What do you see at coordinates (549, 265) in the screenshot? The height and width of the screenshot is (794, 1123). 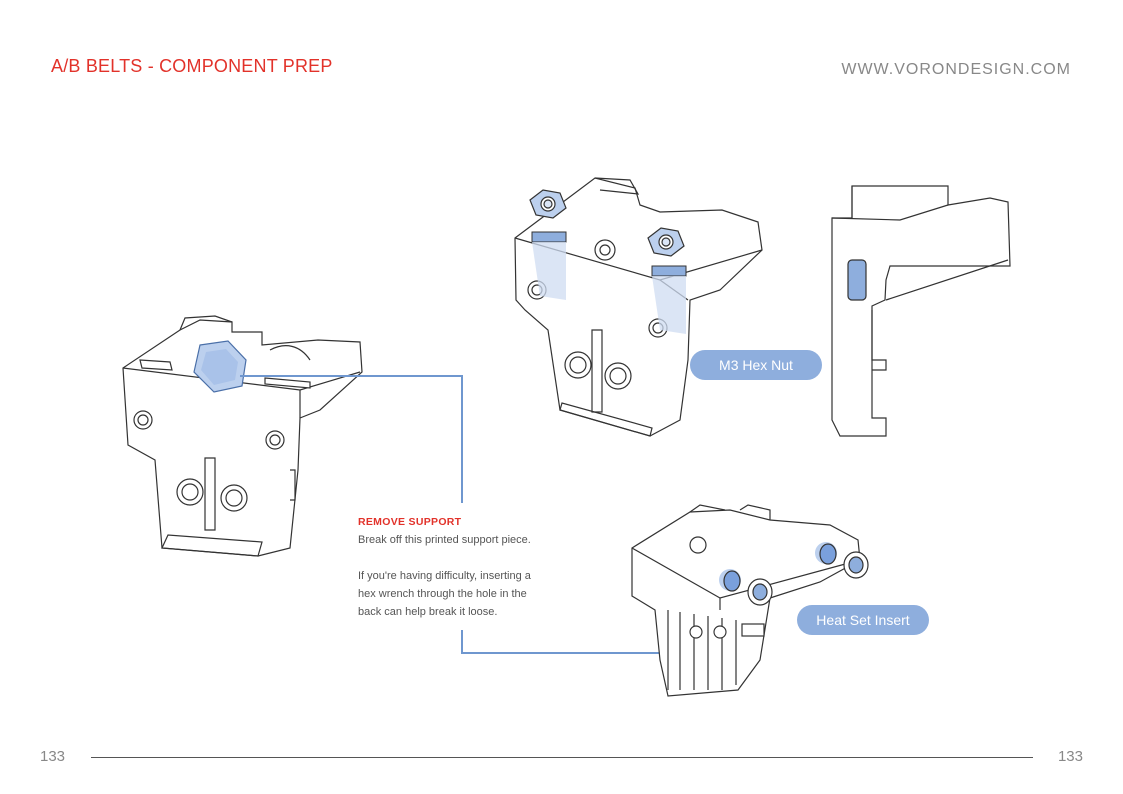 I see `hex-nut-pocket-left` at bounding box center [549, 265].